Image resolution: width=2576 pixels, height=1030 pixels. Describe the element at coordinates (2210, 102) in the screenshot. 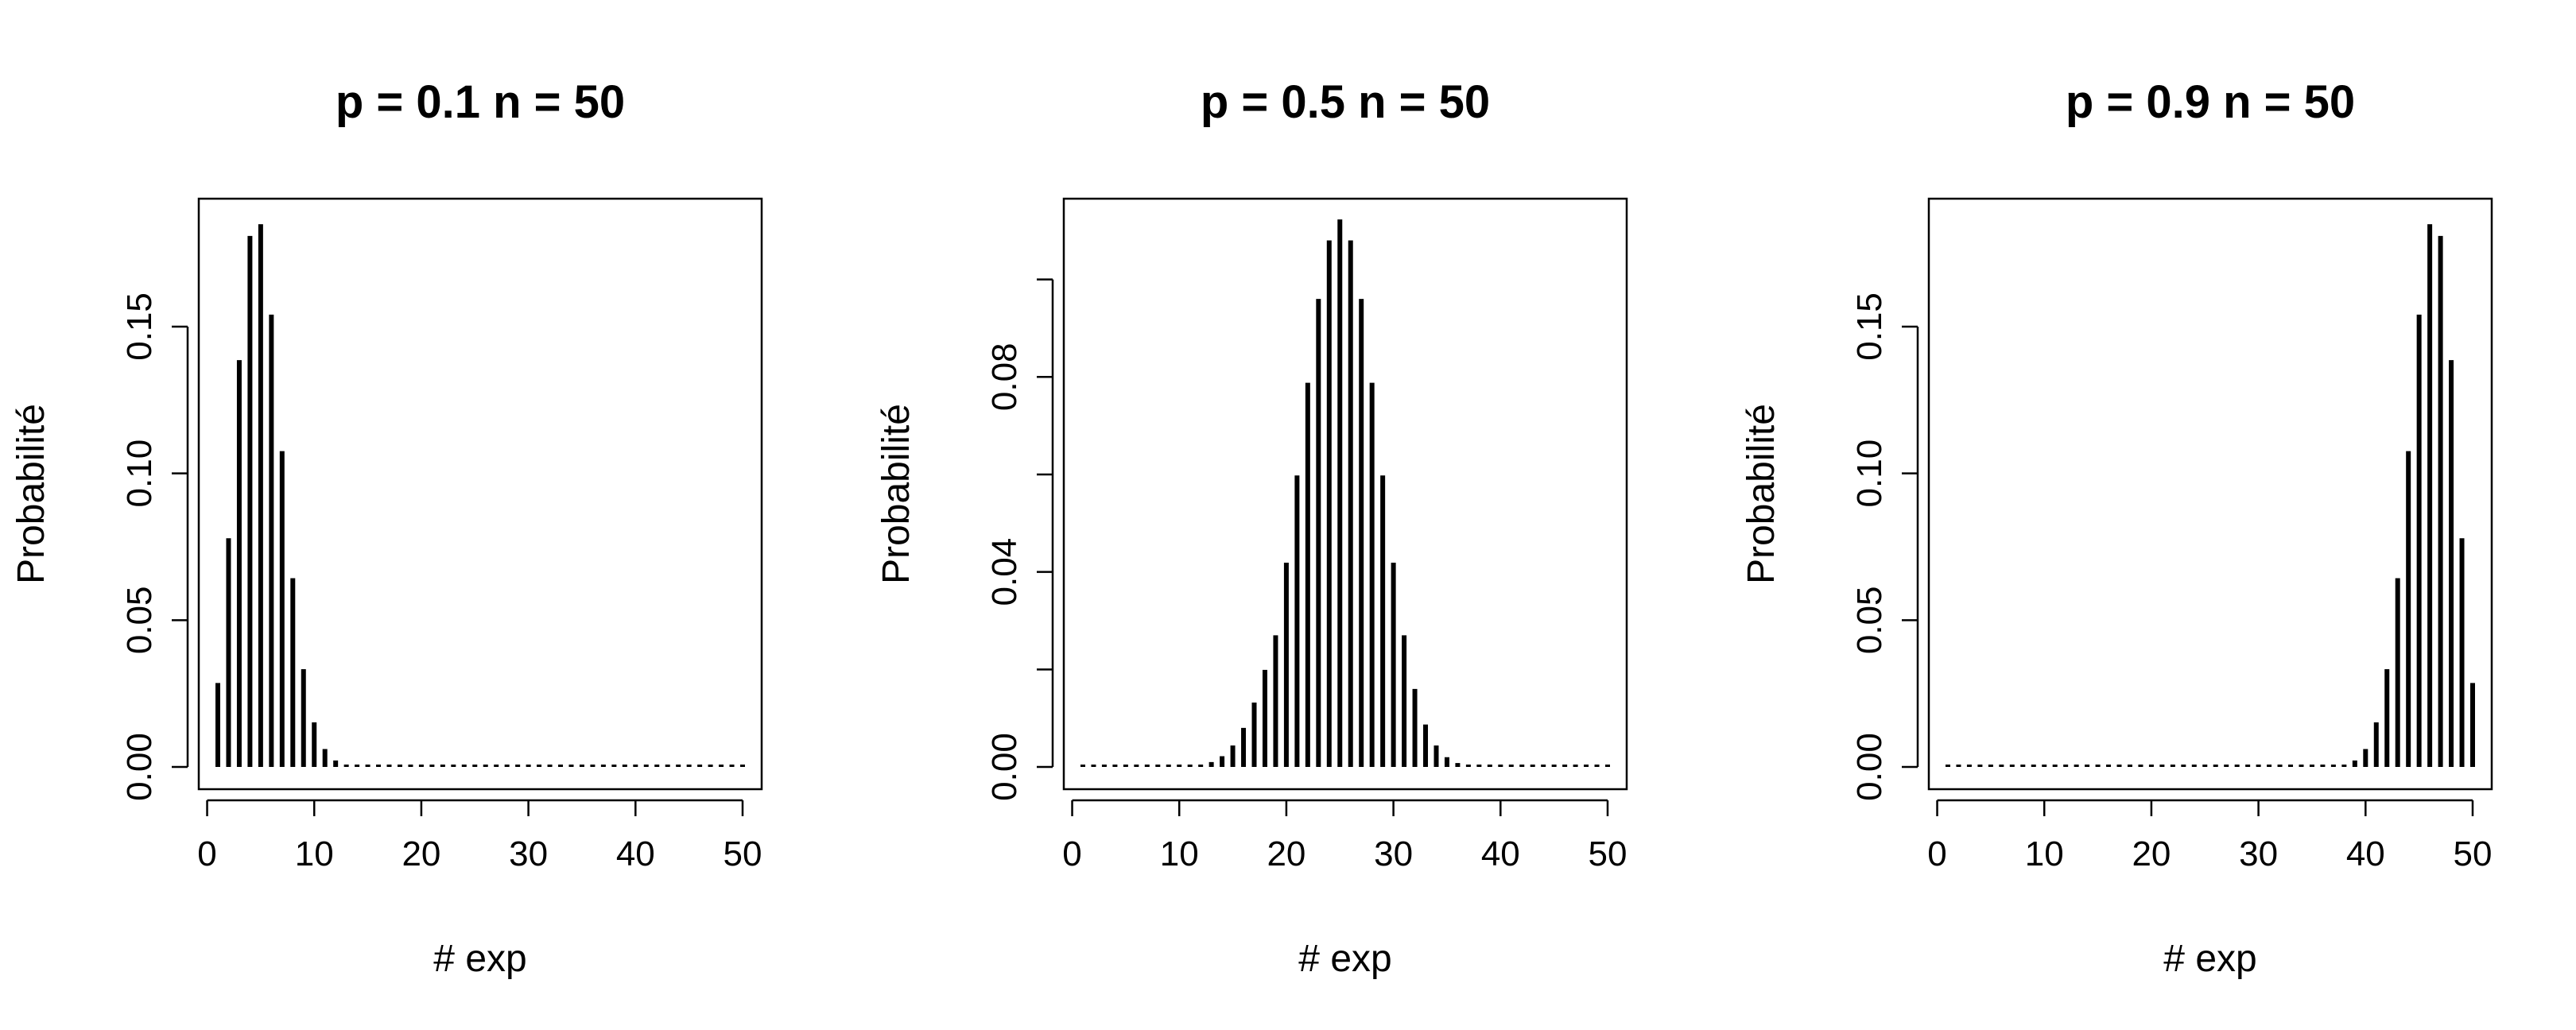

I see `panel-title: p = 0.9 n = 50` at that location.